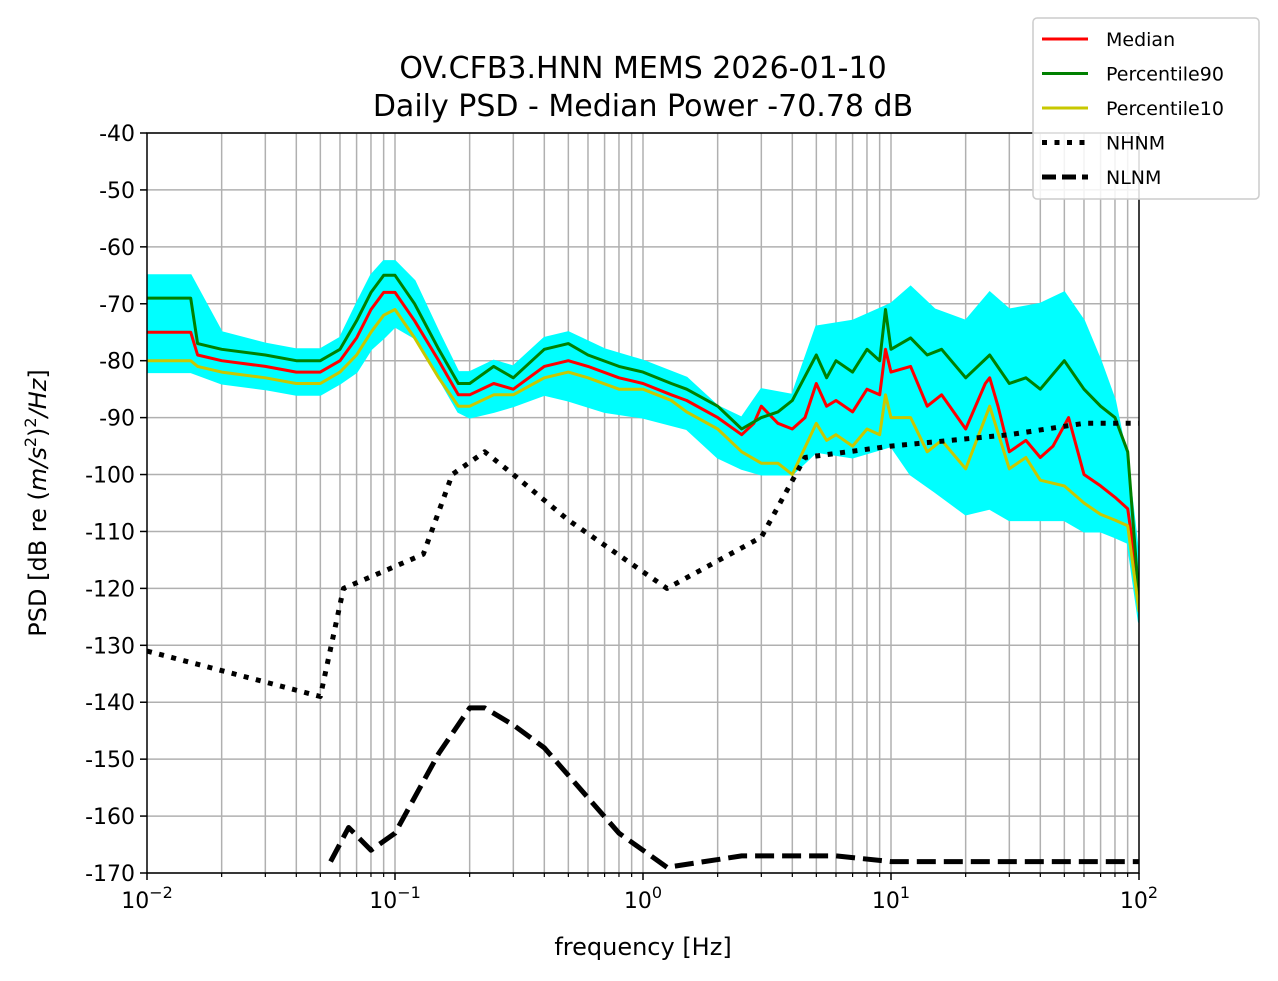 The width and height of the screenshot is (1278, 981). Describe the element at coordinates (1133, 178) in the screenshot. I see `legend-label-nlnm: NLNM` at that location.